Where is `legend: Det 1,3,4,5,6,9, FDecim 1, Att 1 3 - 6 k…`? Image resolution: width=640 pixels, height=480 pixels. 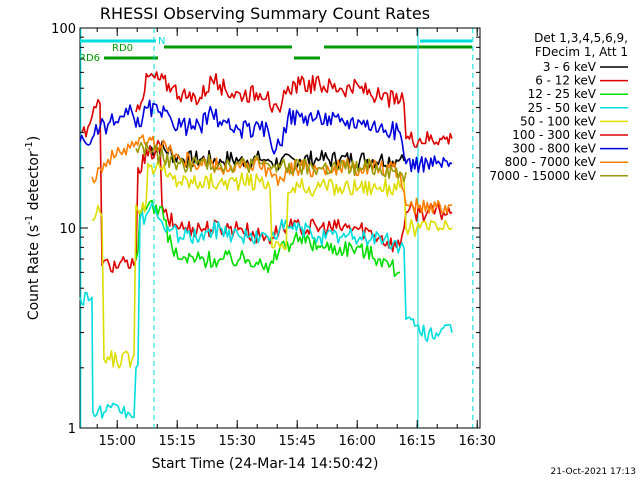
legend: Det 1,3,4,5,6,9, FDecim 1, Att 1 3 - 6 k… is located at coordinates (558, 107).